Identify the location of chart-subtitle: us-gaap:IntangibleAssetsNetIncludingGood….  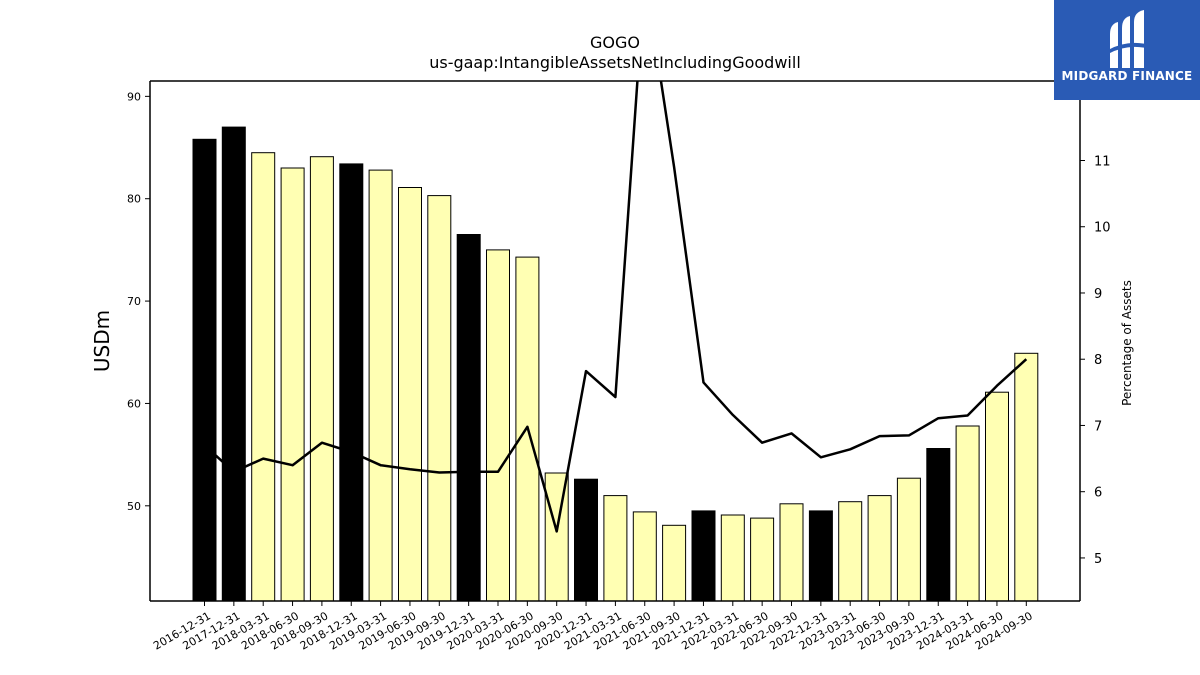
(615, 62).